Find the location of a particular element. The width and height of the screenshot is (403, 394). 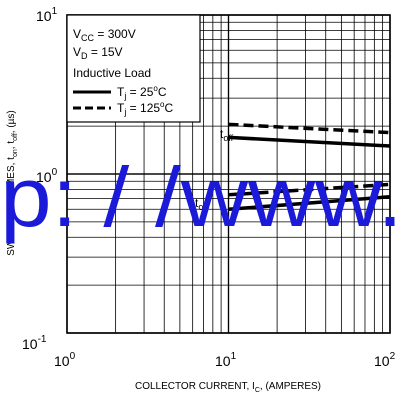

legend-box is located at coordinates (133, 68).